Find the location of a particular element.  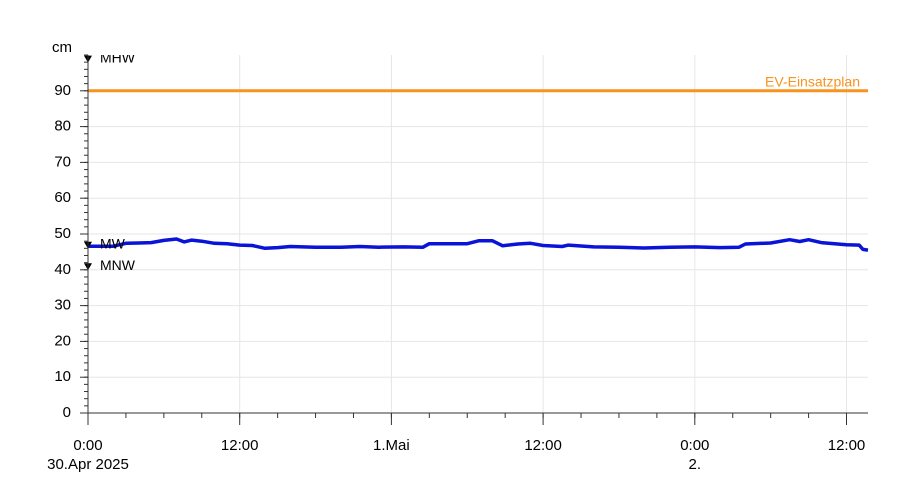

y-tick-label: 90 is located at coordinates (62, 90).